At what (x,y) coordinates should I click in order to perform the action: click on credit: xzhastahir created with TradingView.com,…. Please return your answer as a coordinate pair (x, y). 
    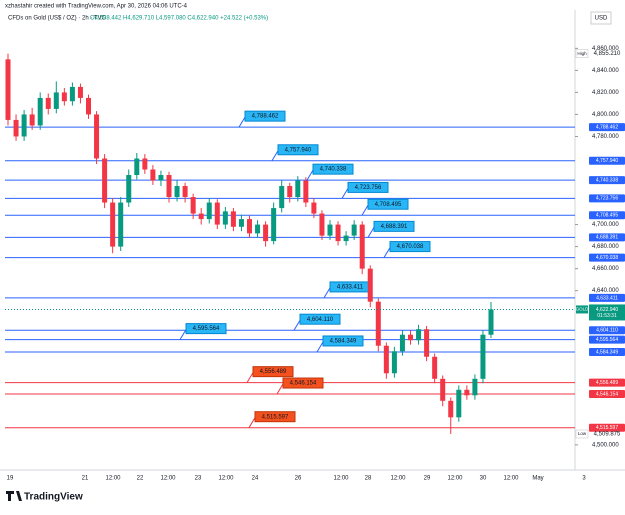
    Looking at the image, I should click on (96, 7).